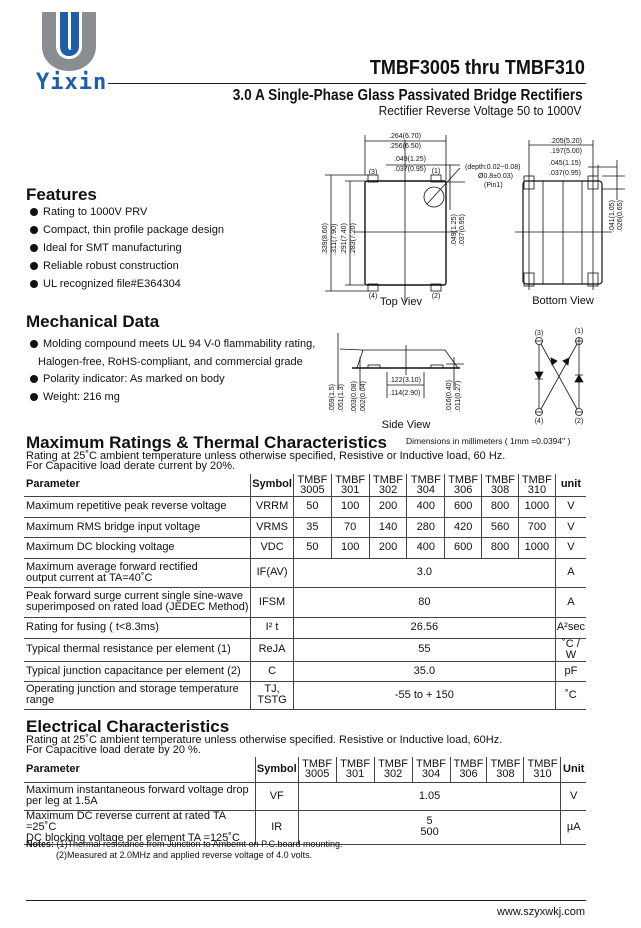  Describe the element at coordinates (272, 527) in the screenshot. I see `symbol-cell: VRMS` at that location.